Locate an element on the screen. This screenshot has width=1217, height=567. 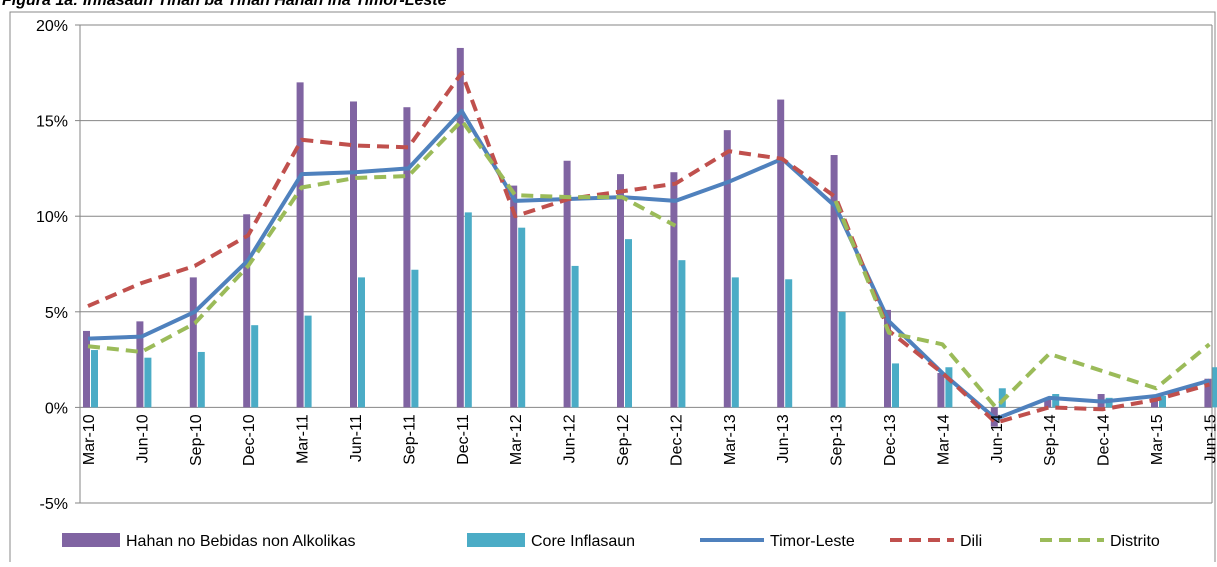
x-tick-label: Sep-14 is located at coordinates (1050, 440).